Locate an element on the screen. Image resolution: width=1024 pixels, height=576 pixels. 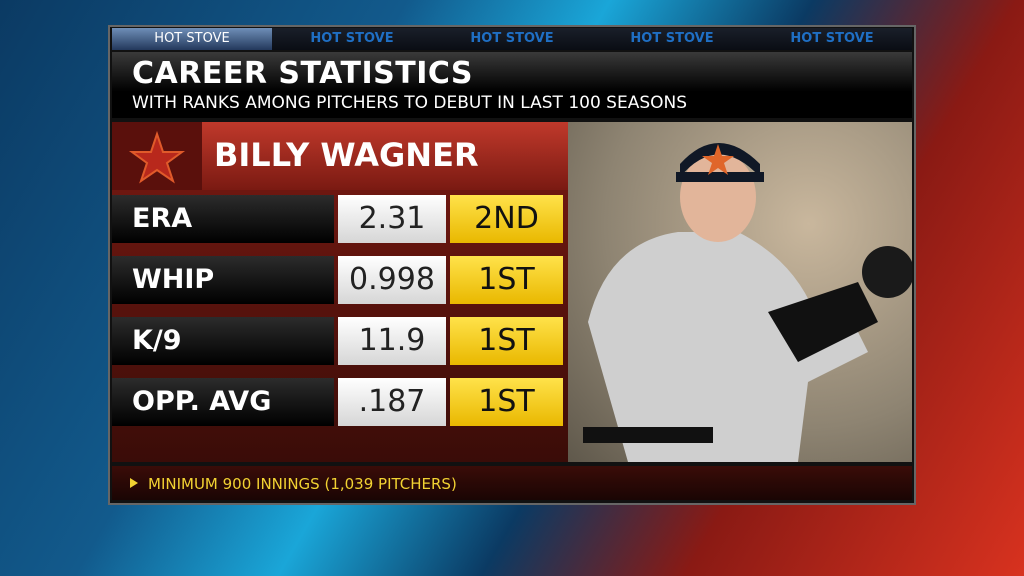
player-name: BILLY WAGNER is located at coordinates (346, 155).